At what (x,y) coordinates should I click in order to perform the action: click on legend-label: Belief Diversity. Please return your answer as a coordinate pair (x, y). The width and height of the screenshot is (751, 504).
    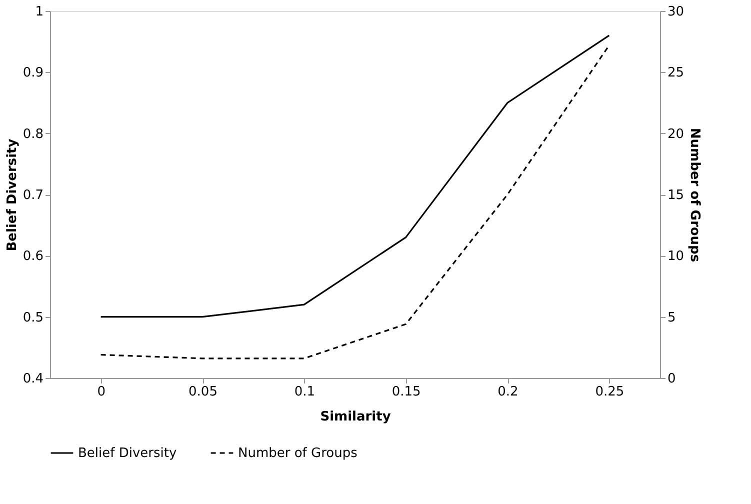
    Looking at the image, I should click on (127, 453).